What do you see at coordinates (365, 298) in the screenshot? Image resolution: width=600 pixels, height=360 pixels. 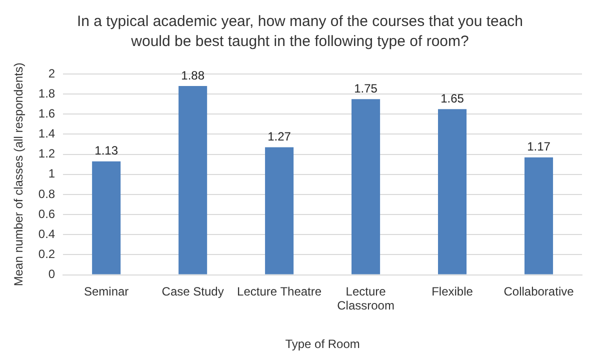 I see `x-tick-label: Lecture Classroom` at bounding box center [365, 298].